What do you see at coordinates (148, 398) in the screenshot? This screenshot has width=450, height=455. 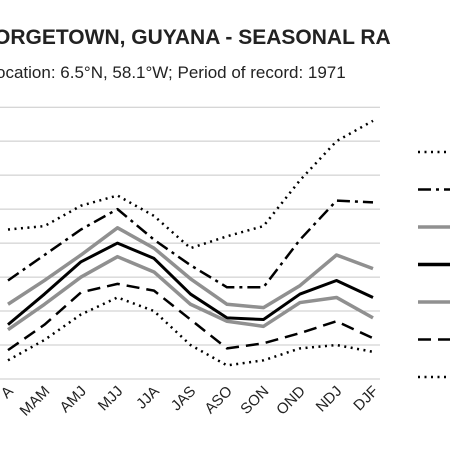 I see `x-tick-label: JJA` at bounding box center [148, 398].